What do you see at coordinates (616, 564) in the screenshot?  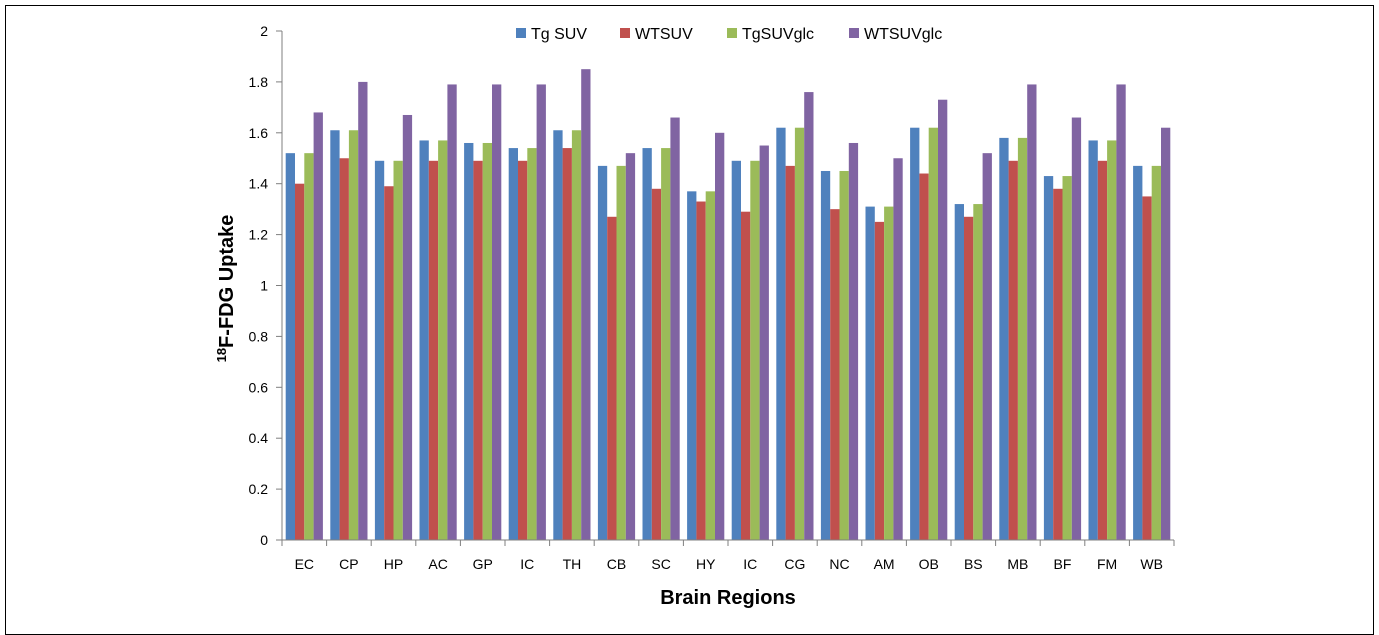 I see `x-tick-label: CB` at bounding box center [616, 564].